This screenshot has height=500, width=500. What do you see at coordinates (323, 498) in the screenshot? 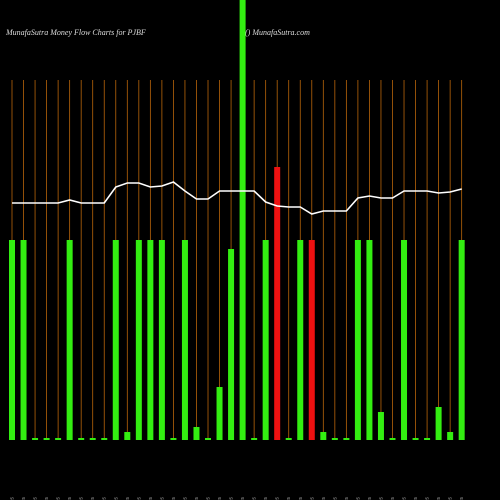
I see `x-tick-label: 09 Jul 2025` at bounding box center [323, 498].